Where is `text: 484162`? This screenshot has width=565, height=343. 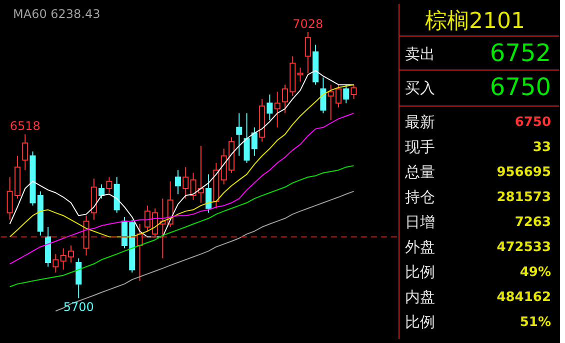
text: 484162 is located at coordinates (523, 297).